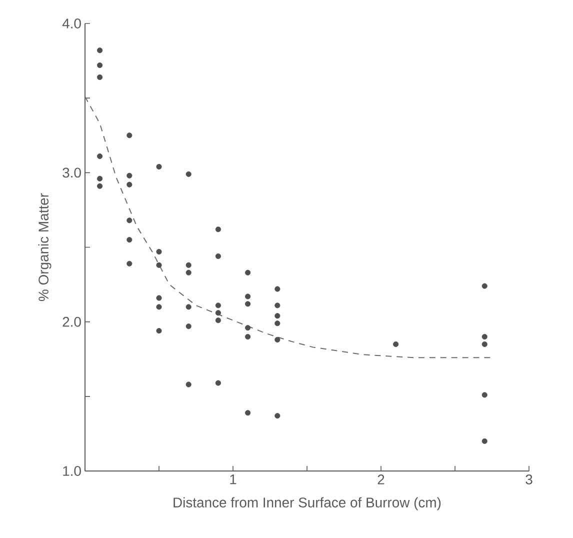 This screenshot has width=573, height=538. Describe the element at coordinates (381, 479) in the screenshot. I see `x-tick-label: 2` at that location.